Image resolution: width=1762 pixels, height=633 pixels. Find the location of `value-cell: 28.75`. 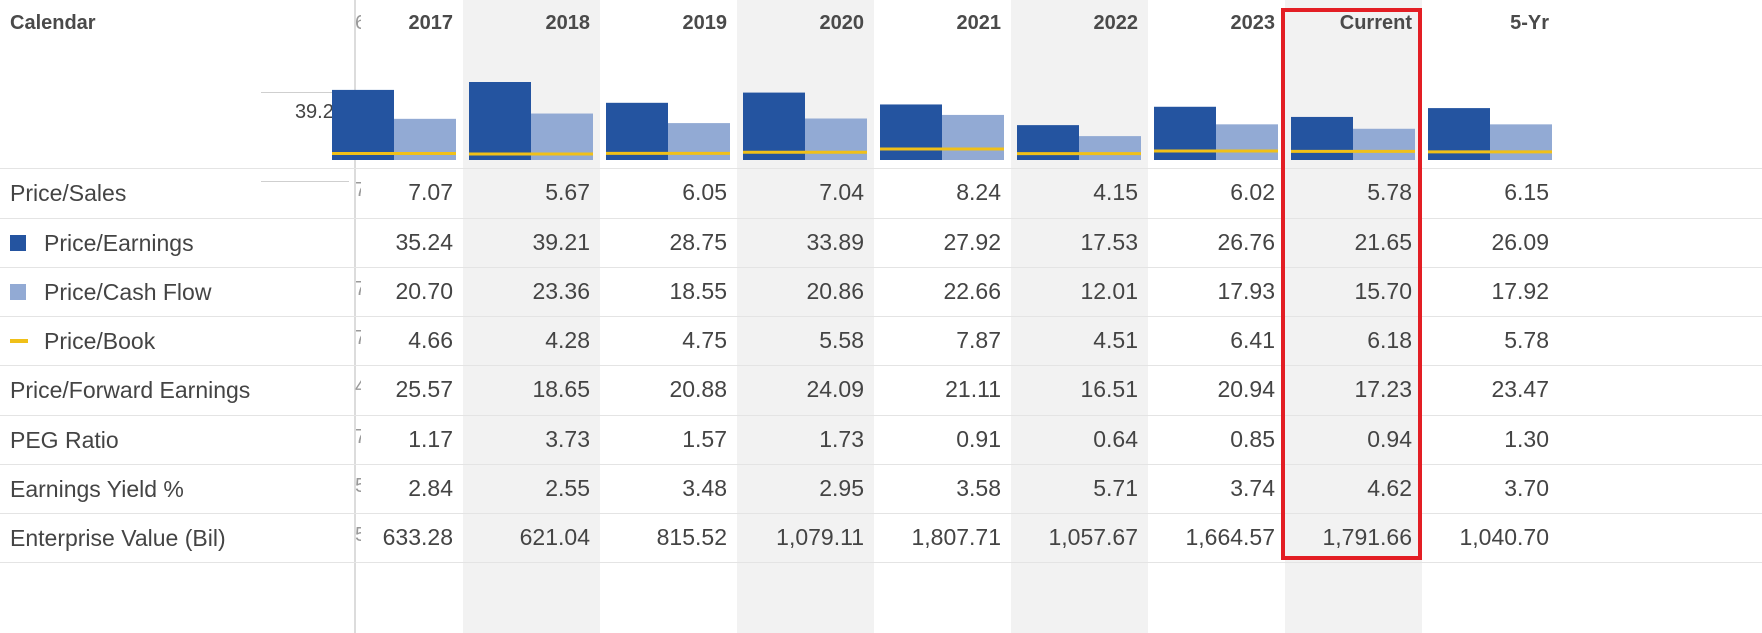

value-cell: 28.75 is located at coordinates (698, 242).